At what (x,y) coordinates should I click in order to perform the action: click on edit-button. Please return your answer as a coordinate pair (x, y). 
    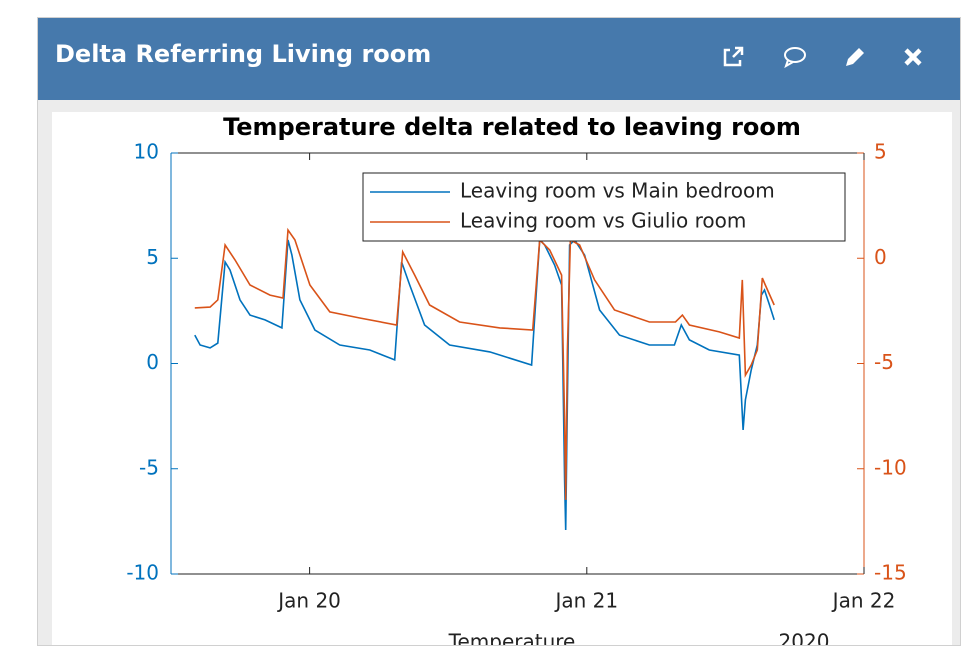
    Looking at the image, I should click on (855, 57).